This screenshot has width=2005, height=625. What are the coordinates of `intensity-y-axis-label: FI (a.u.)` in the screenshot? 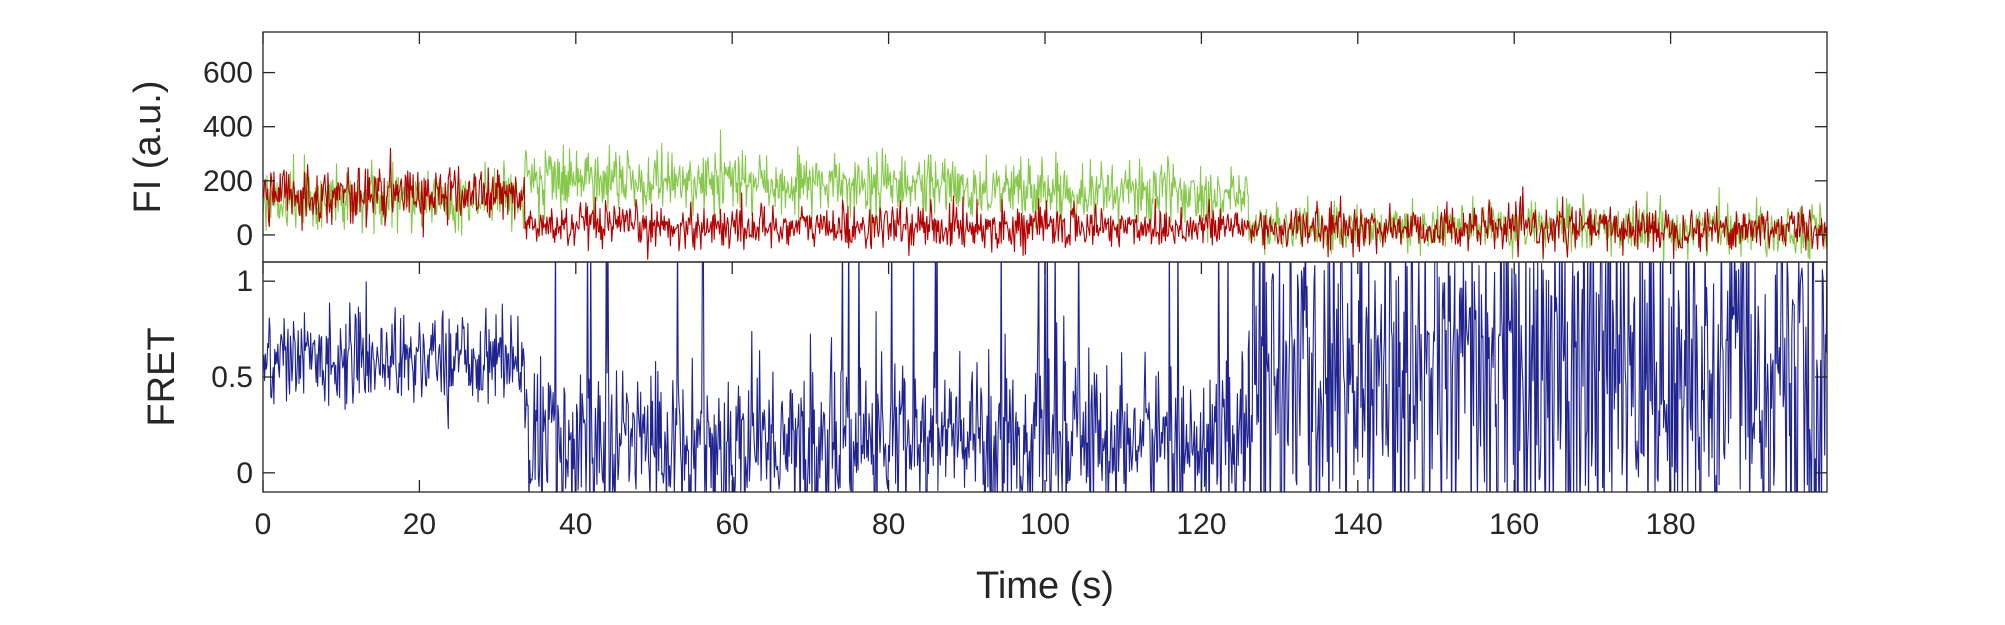 It's located at (148, 146).